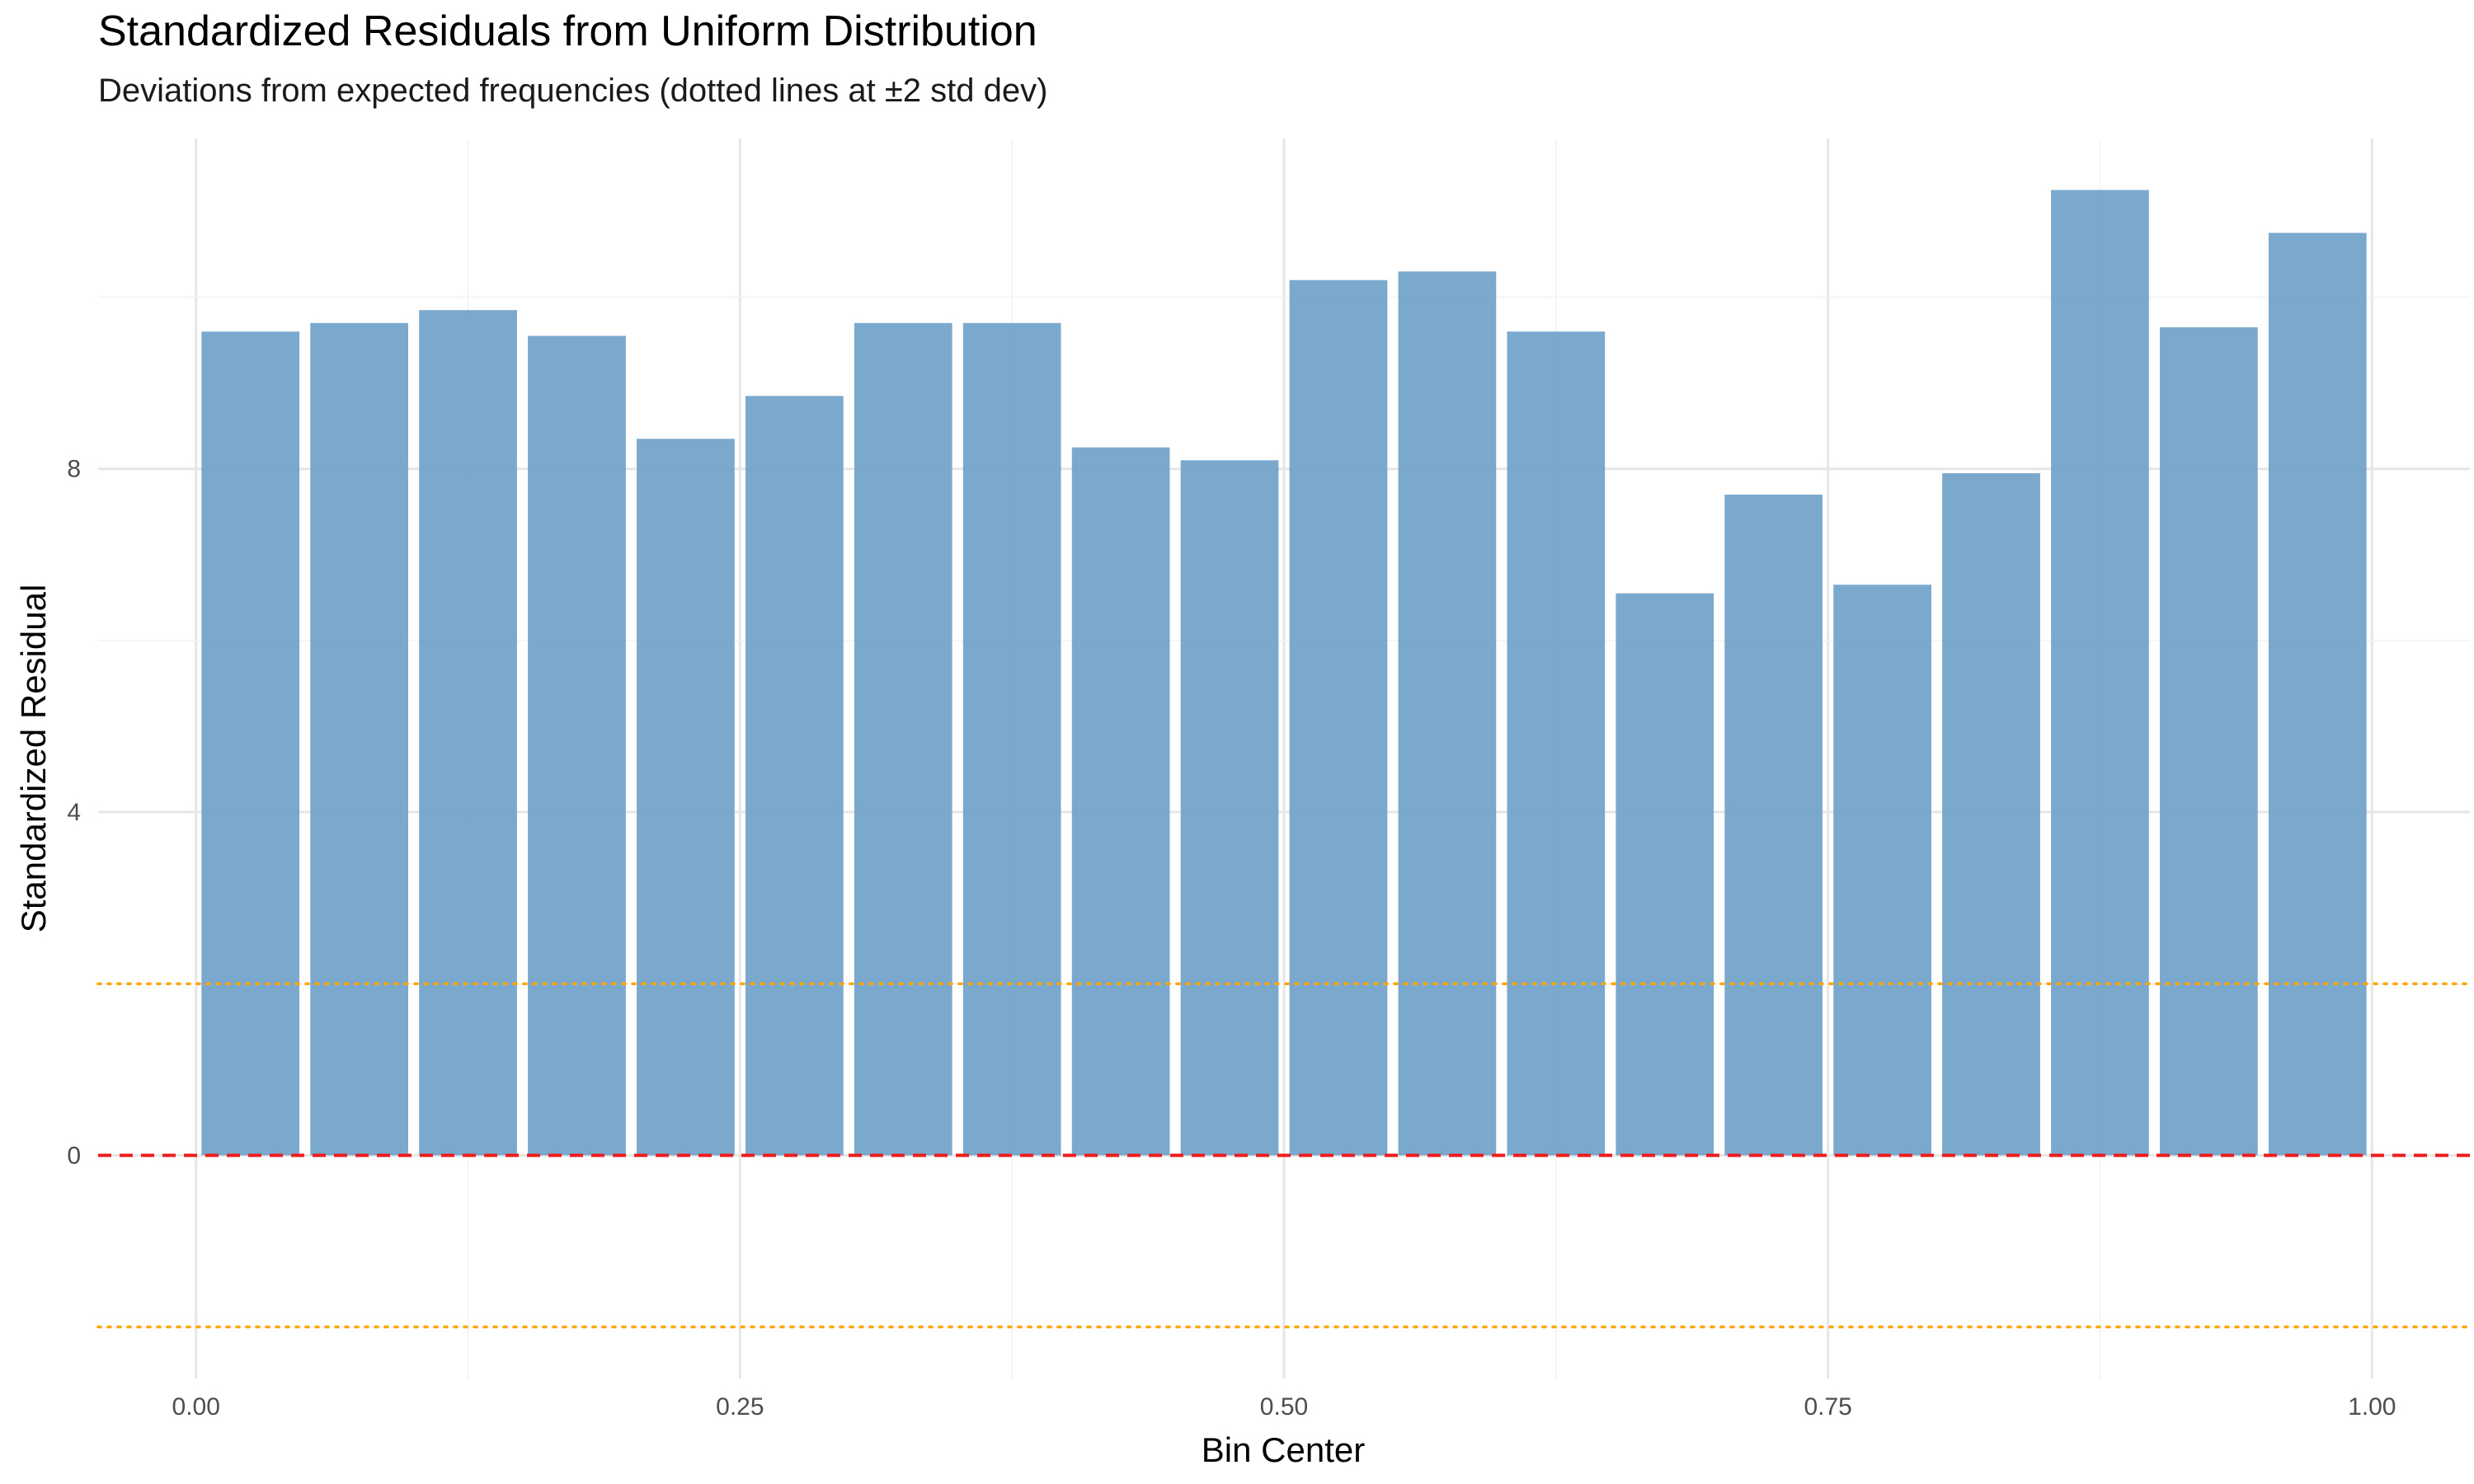 The image size is (2474, 1484). Describe the element at coordinates (33, 759) in the screenshot. I see `y-axis-title: Standardized Residual` at that location.